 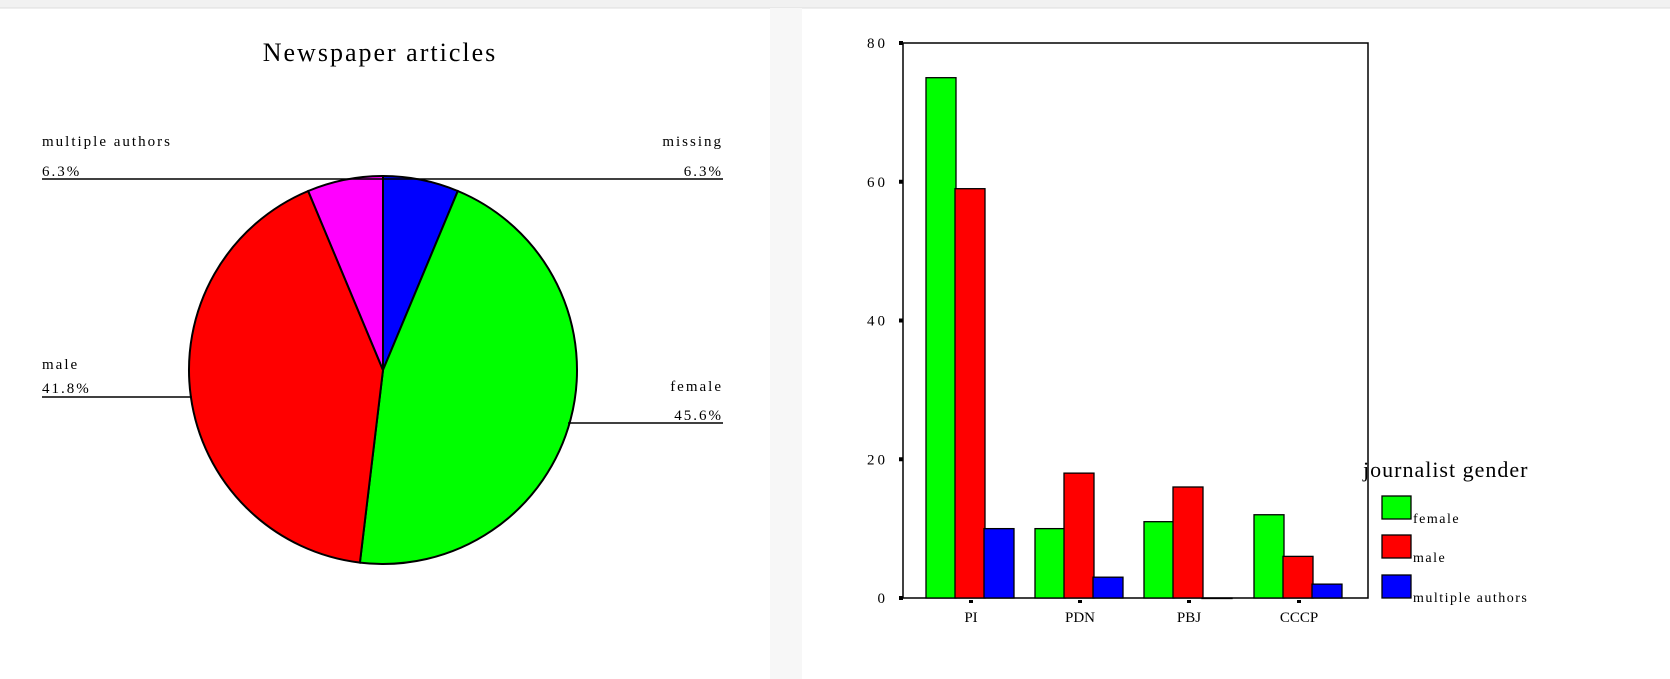 I want to click on x-axis: PI PDN PBJ CCCP, so click(x=1141, y=613).